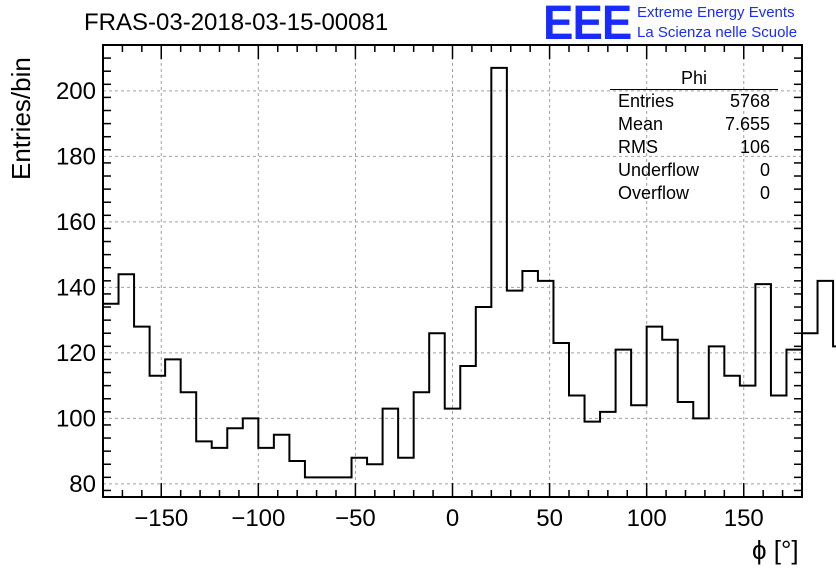  Describe the element at coordinates (647, 518) in the screenshot. I see `x-tick-label: 100` at that location.